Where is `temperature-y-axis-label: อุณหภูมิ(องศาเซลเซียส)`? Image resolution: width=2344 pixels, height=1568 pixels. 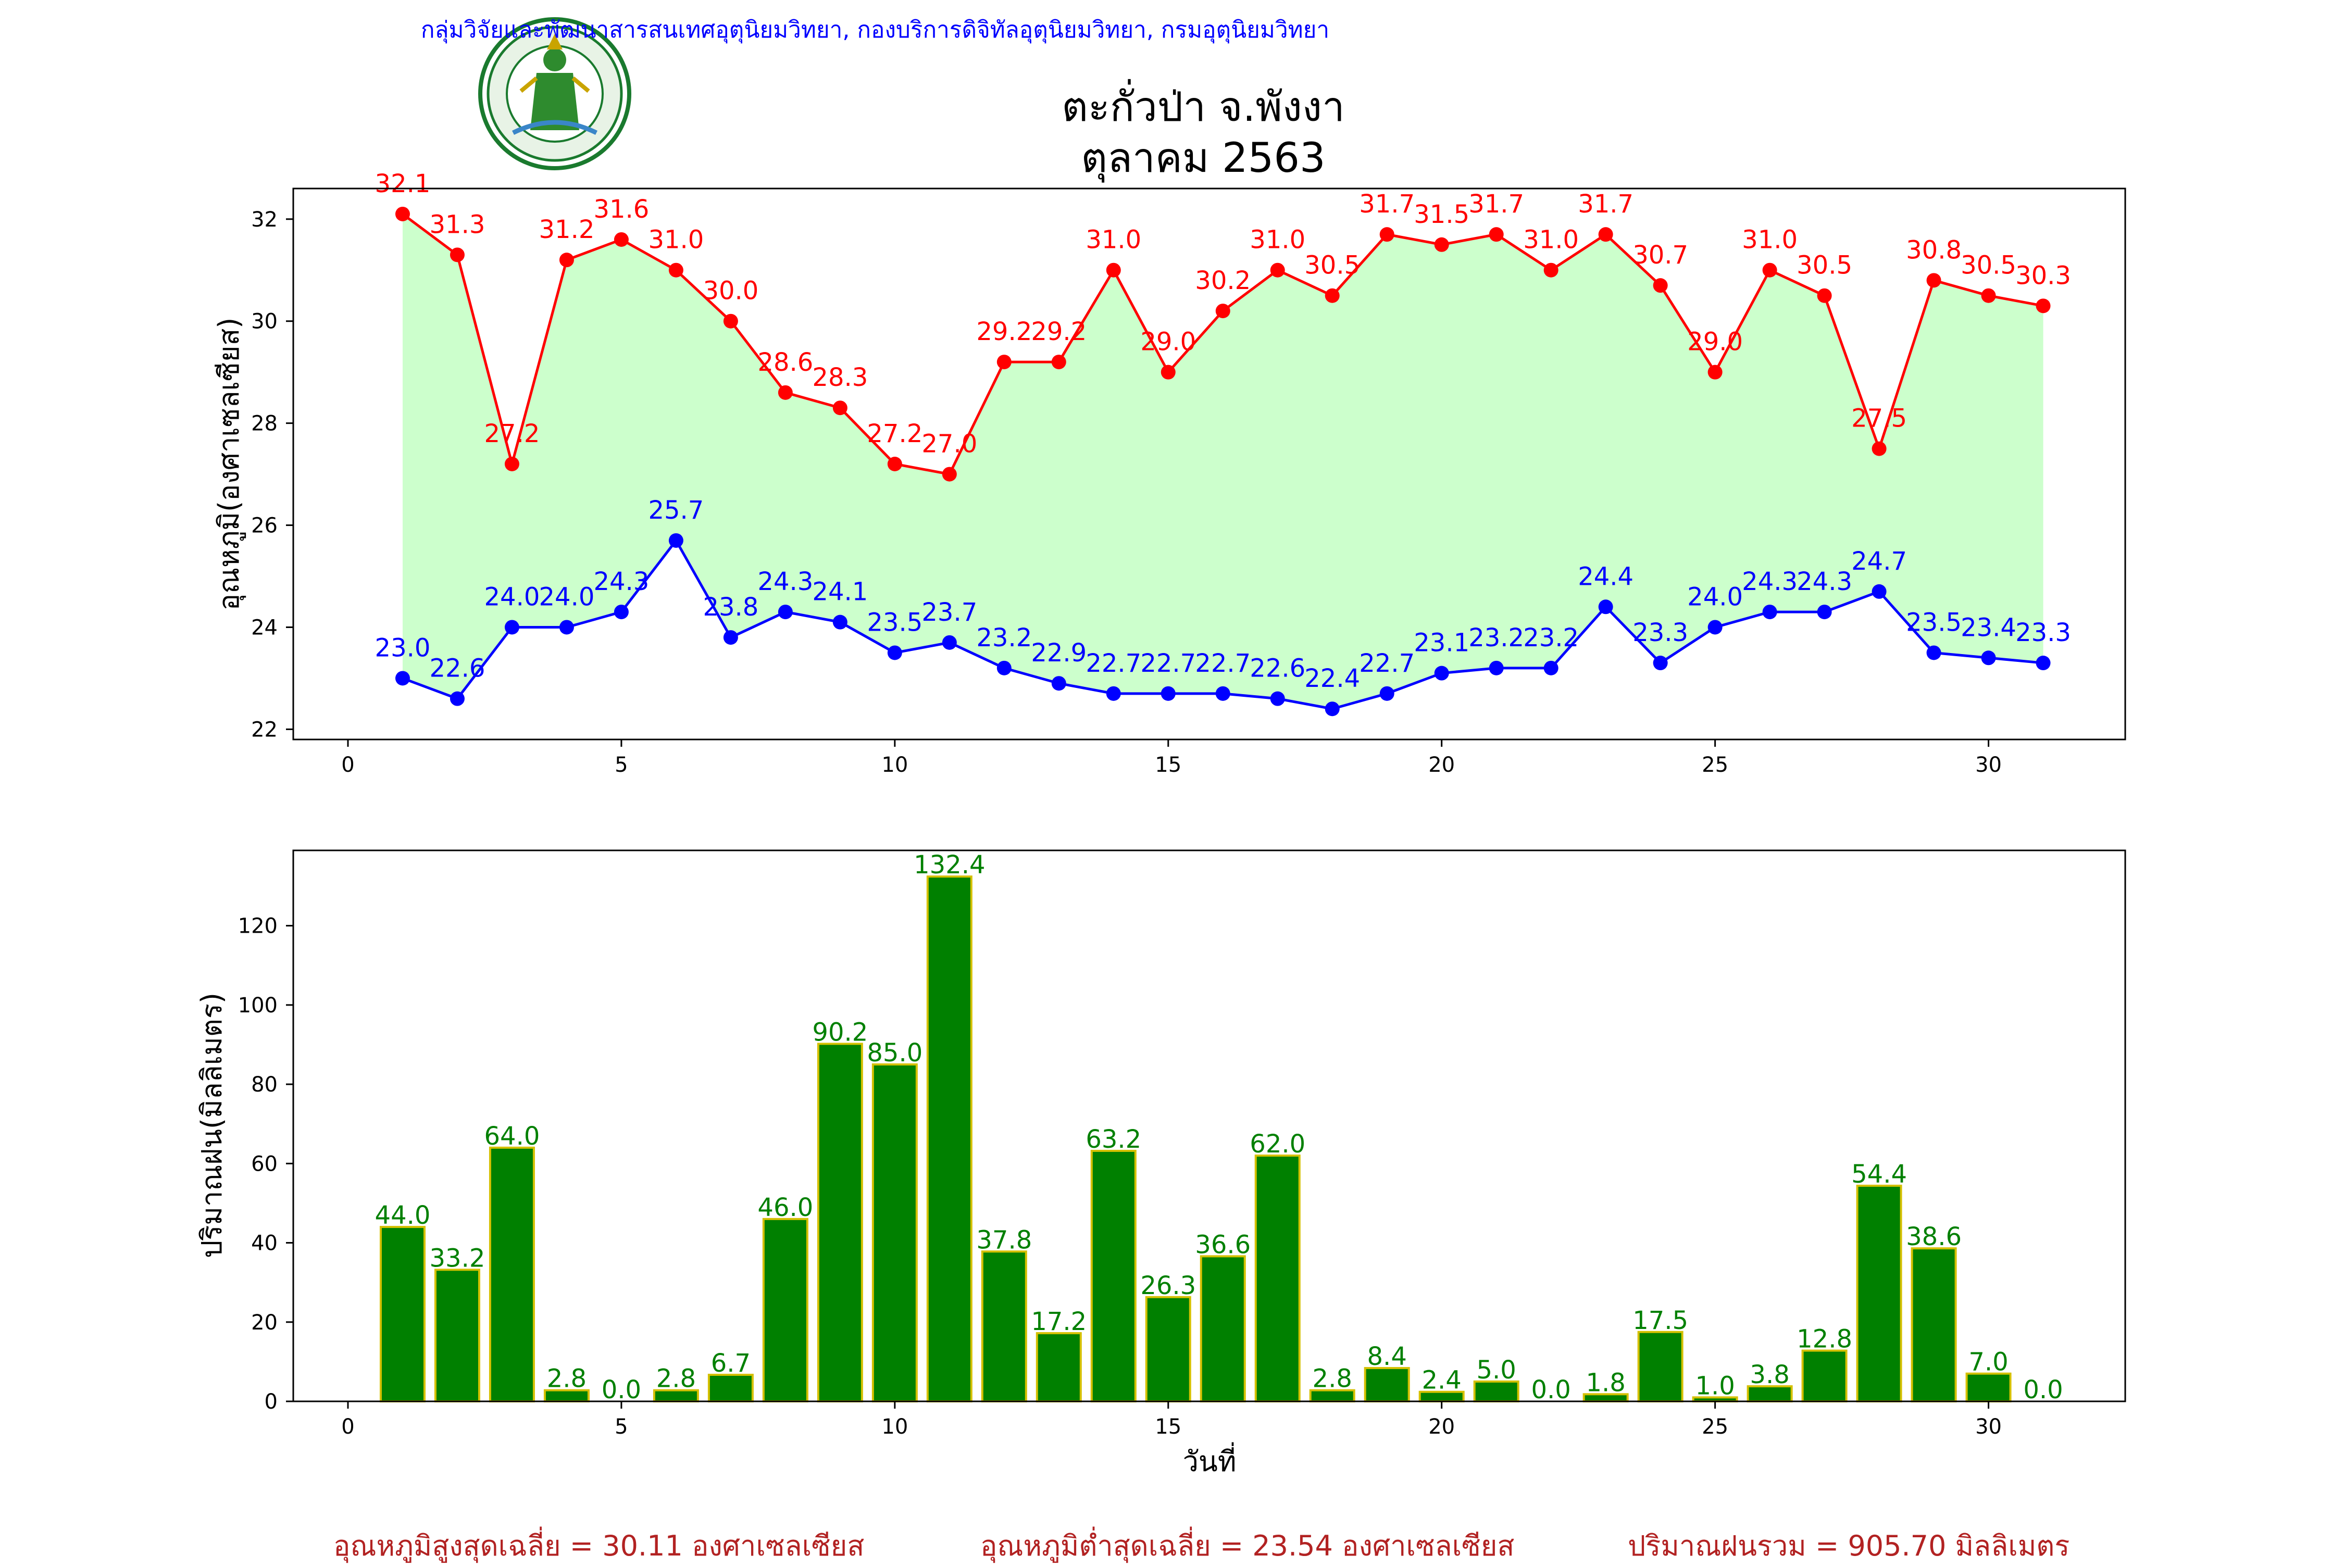 temperature-y-axis-label: อุณหภูมิ(องศาเซลเซียส) is located at coordinates (229, 464).